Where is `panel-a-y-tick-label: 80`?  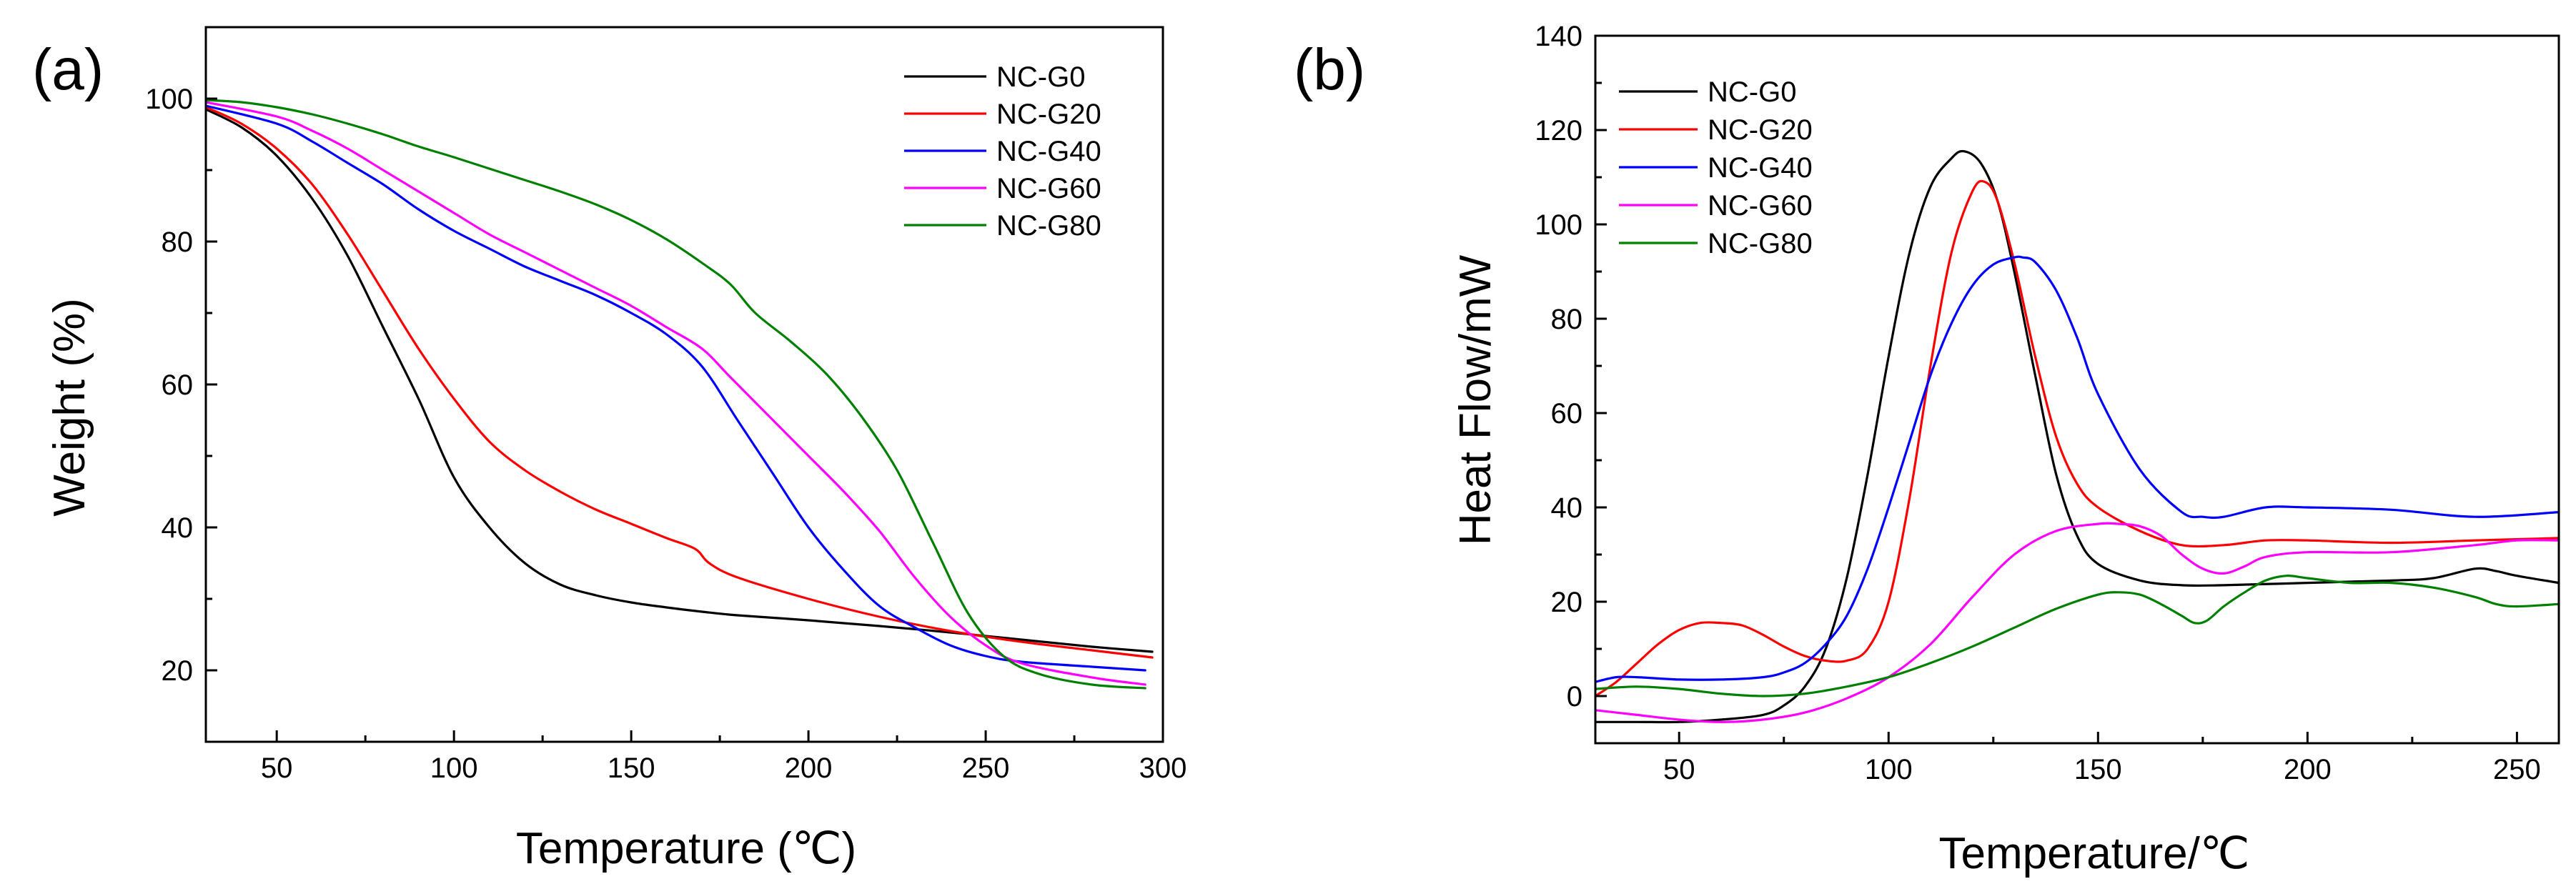
panel-a-y-tick-label: 80 is located at coordinates (178, 243).